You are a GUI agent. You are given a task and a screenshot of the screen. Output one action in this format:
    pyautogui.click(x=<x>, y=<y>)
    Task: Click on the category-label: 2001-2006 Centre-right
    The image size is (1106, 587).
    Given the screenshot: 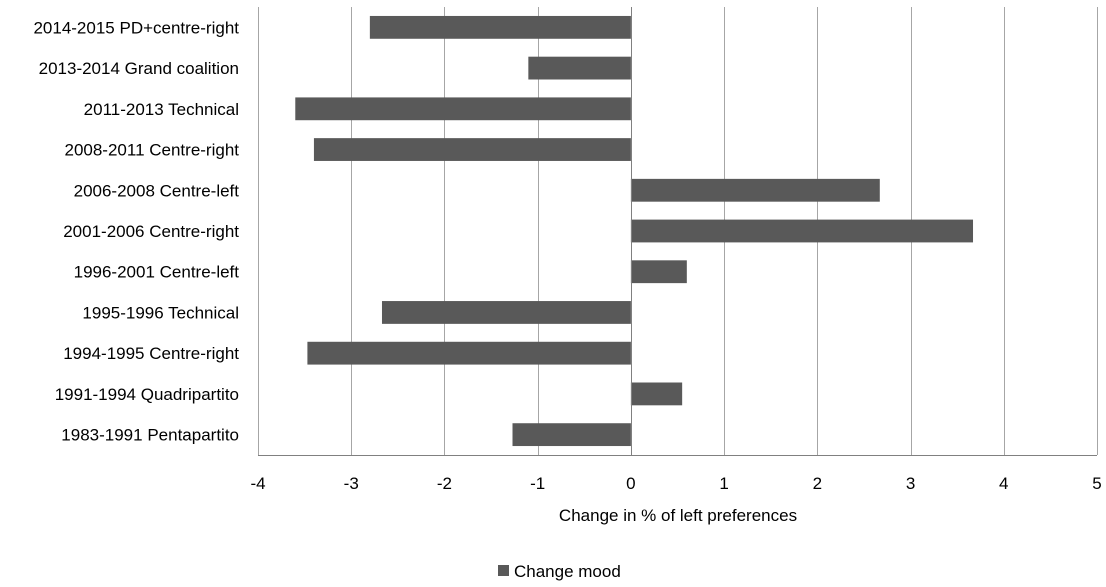 What is the action you would take?
    pyautogui.click(x=151, y=231)
    